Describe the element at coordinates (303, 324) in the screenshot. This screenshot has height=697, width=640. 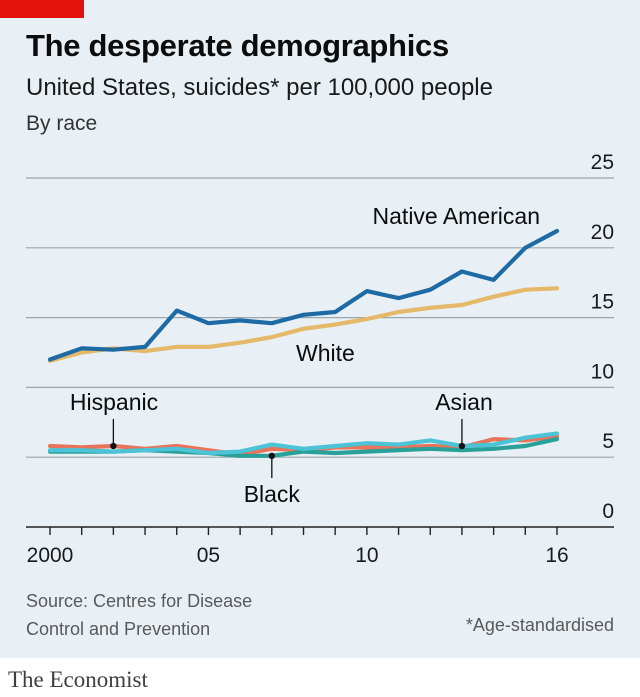
I see `series-line-white` at that location.